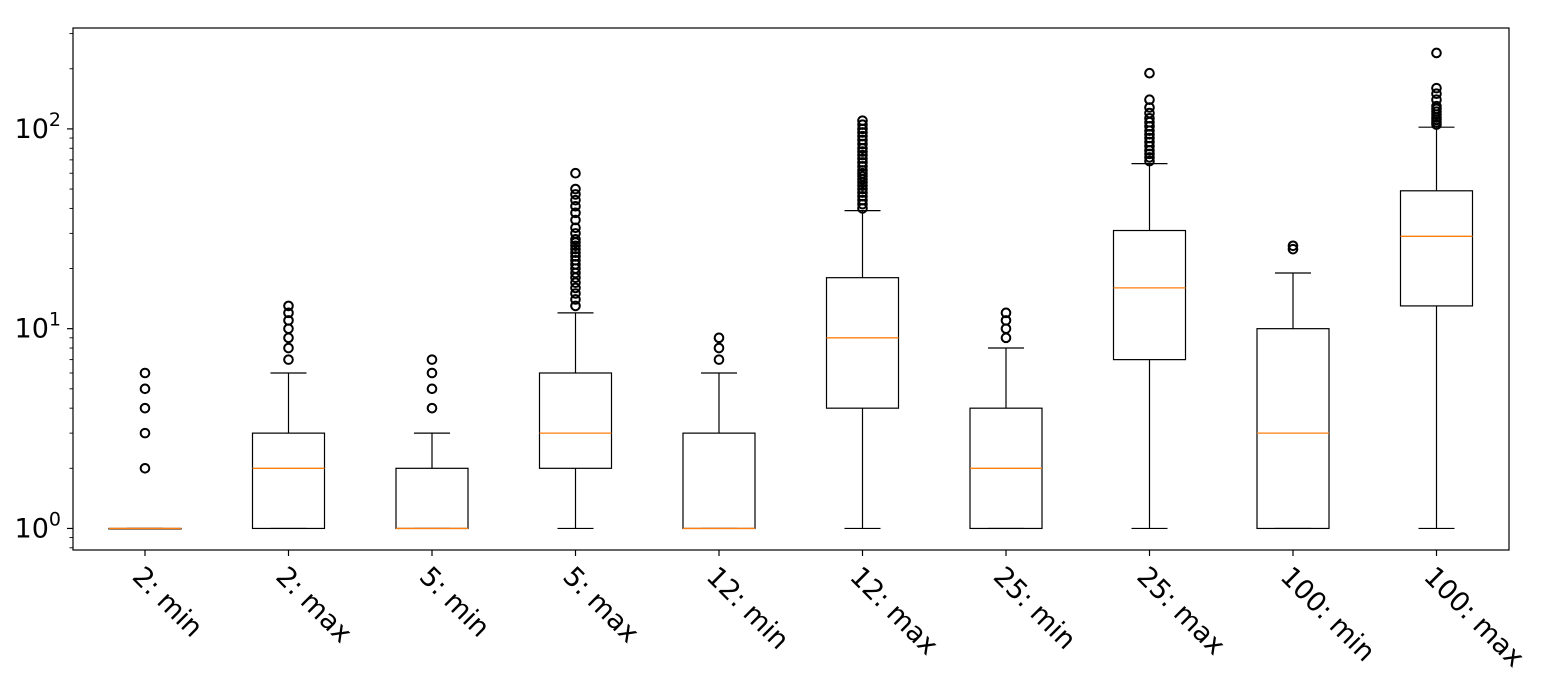 The image size is (1559, 686). Describe the element at coordinates (1181, 611) in the screenshot. I see `x-tick-label: 25: max` at that location.